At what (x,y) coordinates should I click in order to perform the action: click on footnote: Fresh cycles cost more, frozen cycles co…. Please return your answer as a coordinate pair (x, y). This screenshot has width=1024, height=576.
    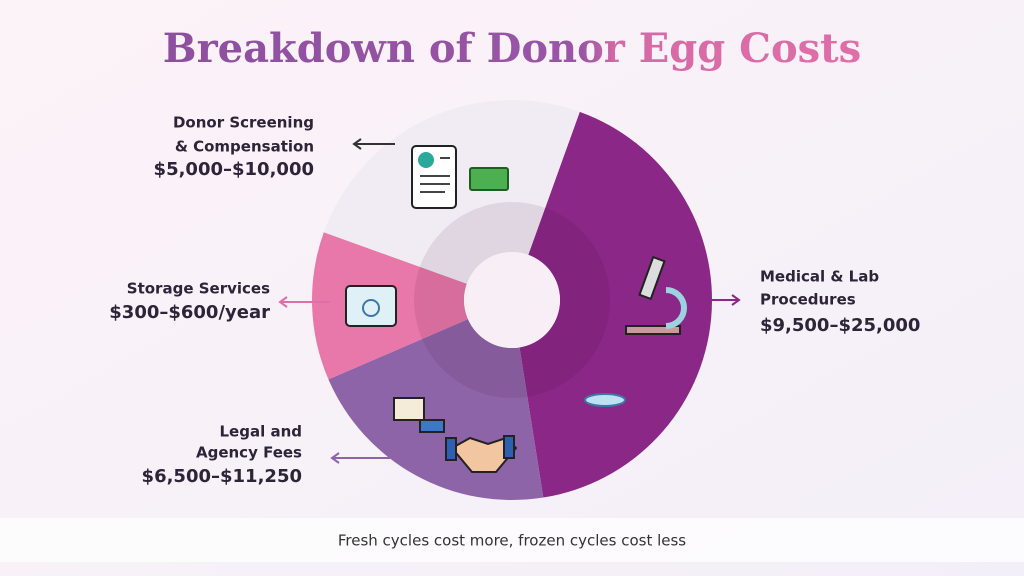
    Looking at the image, I should click on (512, 541).